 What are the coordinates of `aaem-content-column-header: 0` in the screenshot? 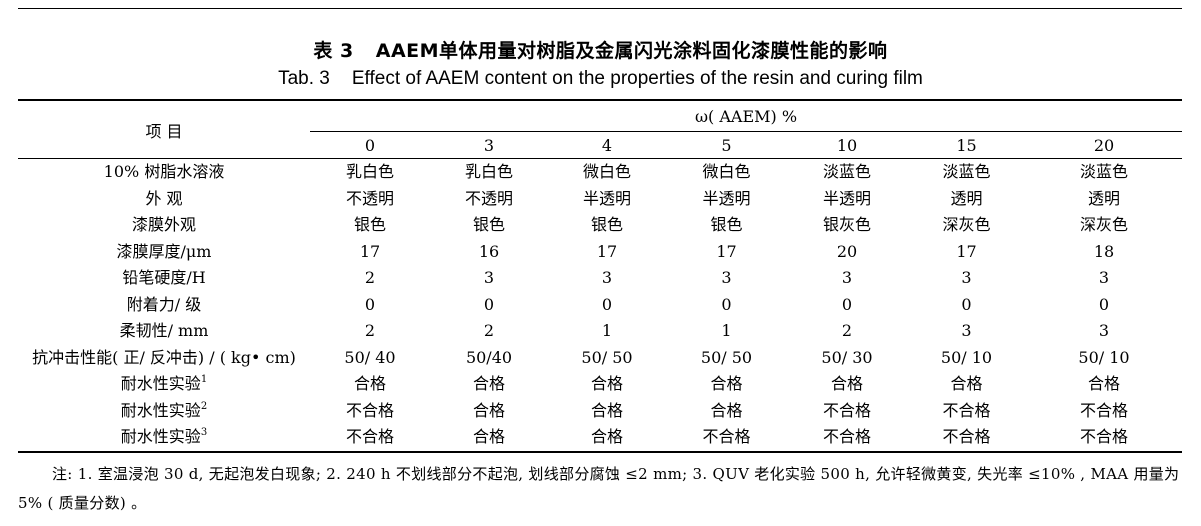 It's located at (370, 145).